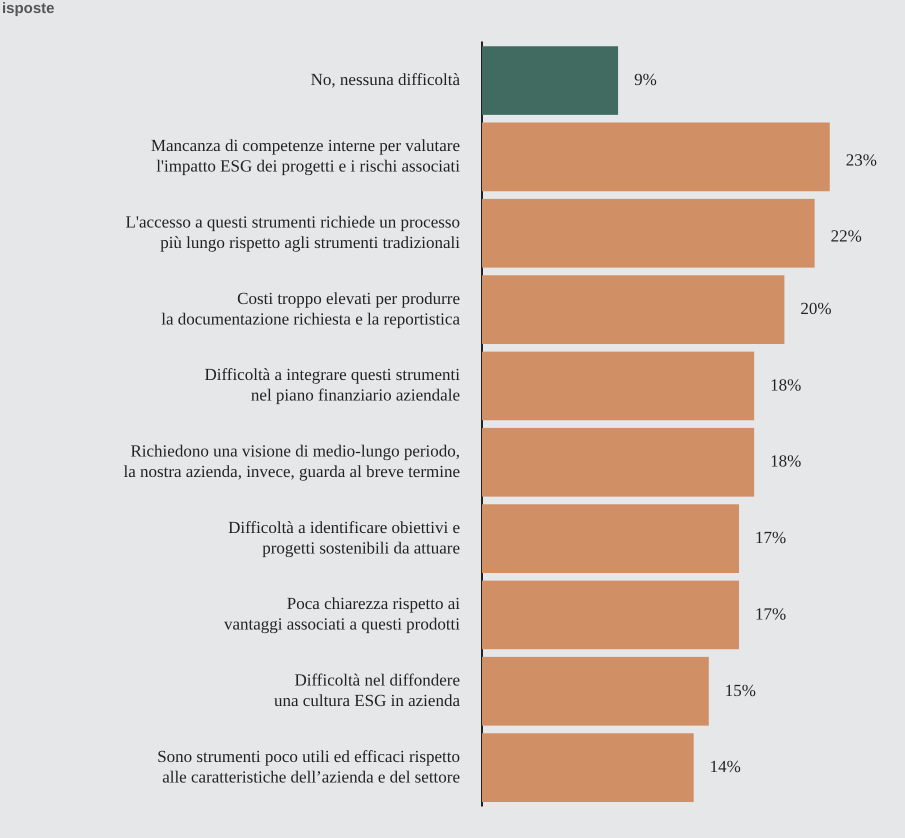 The width and height of the screenshot is (905, 838). What do you see at coordinates (385, 80) in the screenshot?
I see `y-tick-label: No, nessuna difficoltà` at bounding box center [385, 80].